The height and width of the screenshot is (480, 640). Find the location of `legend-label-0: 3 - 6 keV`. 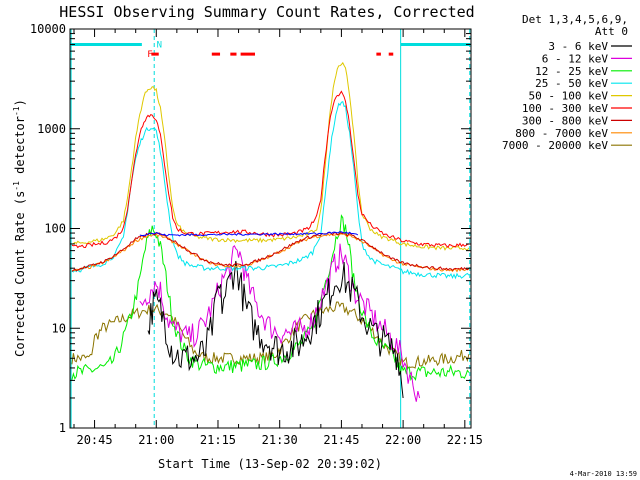

legend-label-0: 3 - 6 keV is located at coordinates (578, 46).